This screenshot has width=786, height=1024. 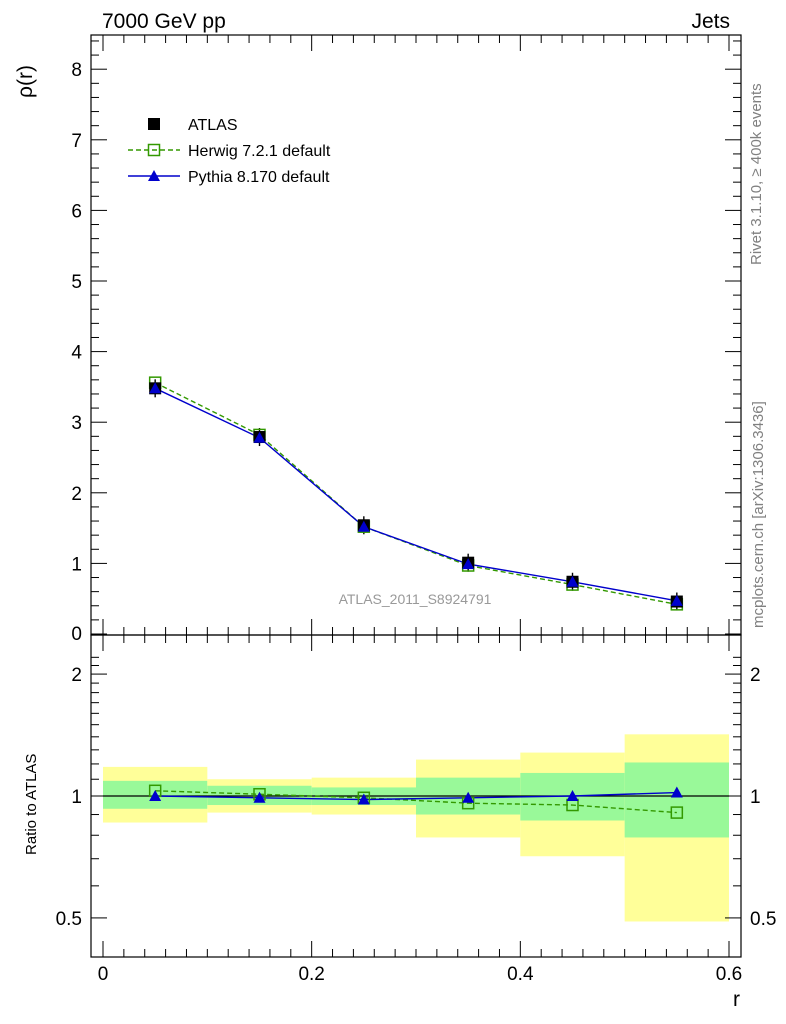 I want to click on x-tick-label: 0.4, so click(x=520, y=974).